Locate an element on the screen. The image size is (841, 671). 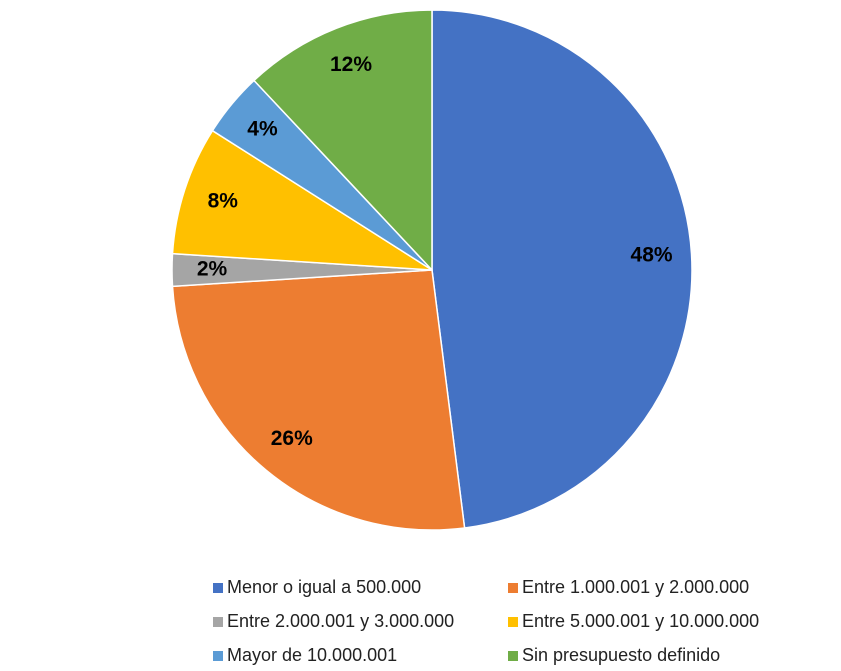
data-label: 8% is located at coordinates (223, 201).